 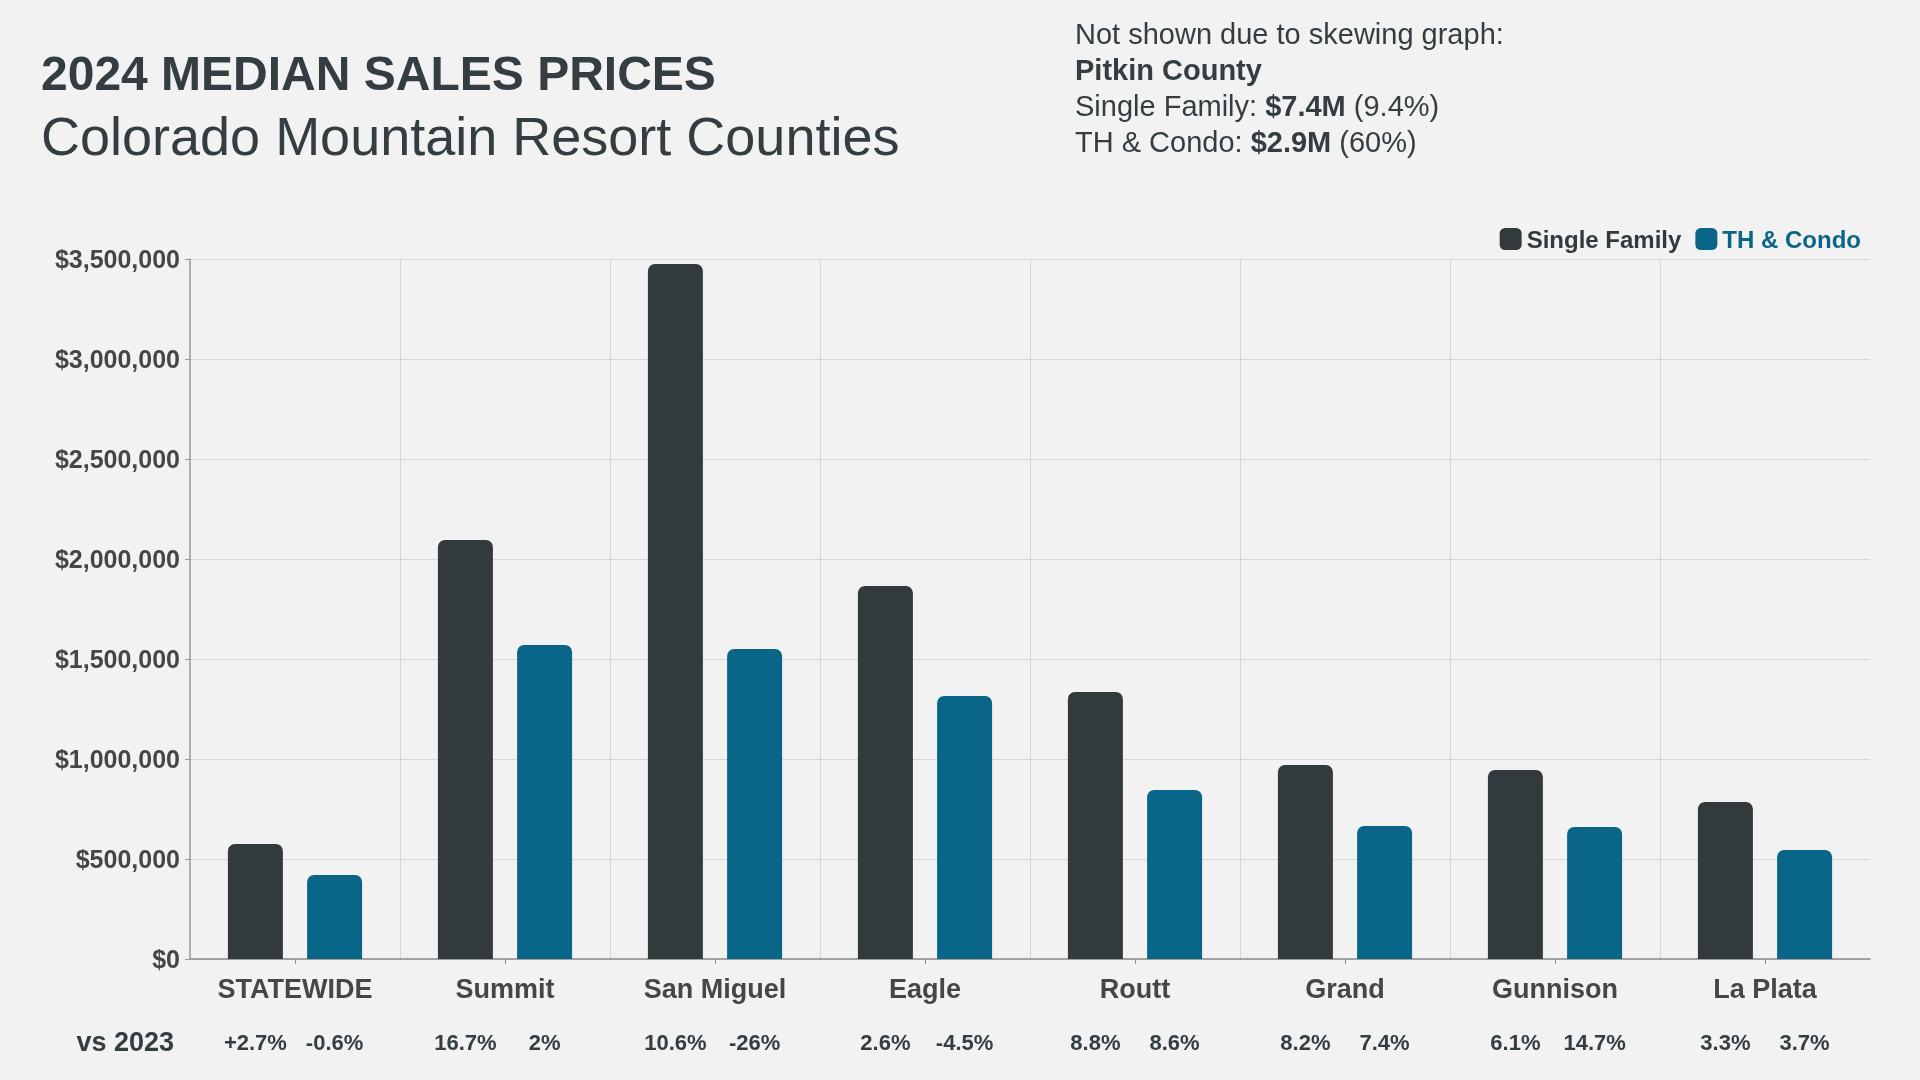 What do you see at coordinates (505, 988) in the screenshot?
I see `x-tick-label: Summit` at bounding box center [505, 988].